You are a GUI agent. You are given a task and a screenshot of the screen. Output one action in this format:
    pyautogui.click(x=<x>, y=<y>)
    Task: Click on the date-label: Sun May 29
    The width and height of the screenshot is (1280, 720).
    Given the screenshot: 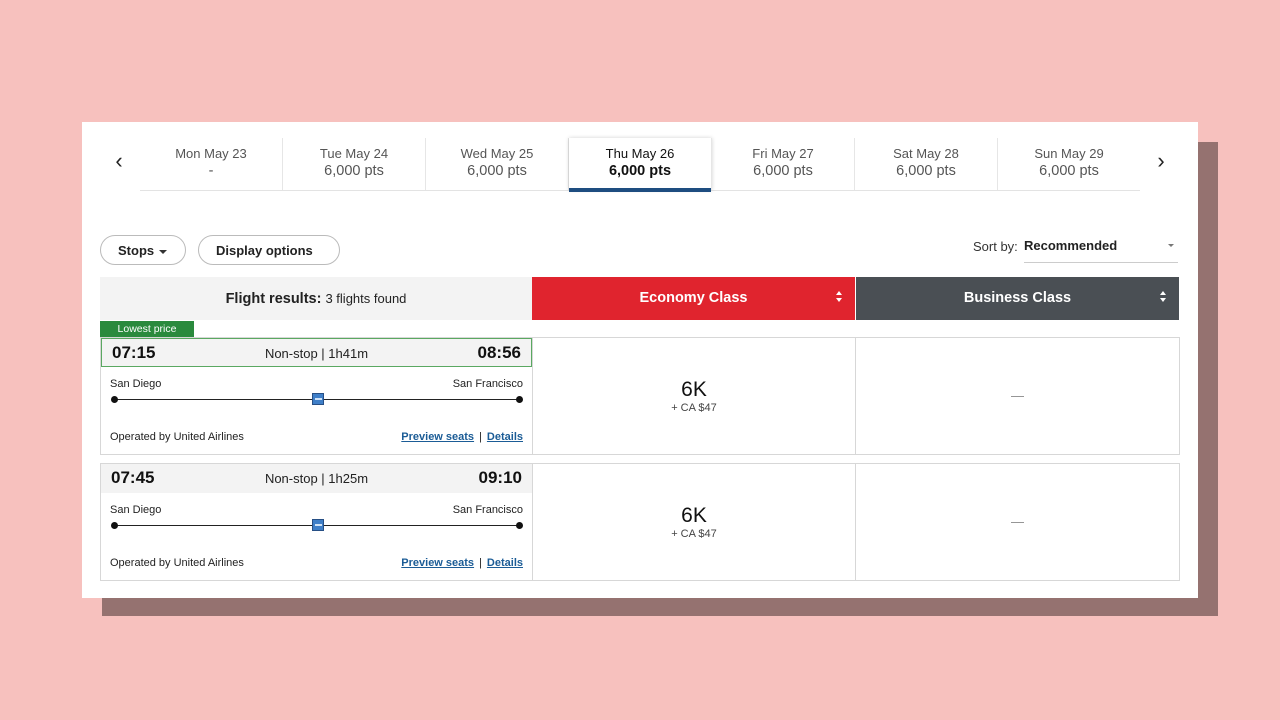 What is the action you would take?
    pyautogui.click(x=1069, y=153)
    